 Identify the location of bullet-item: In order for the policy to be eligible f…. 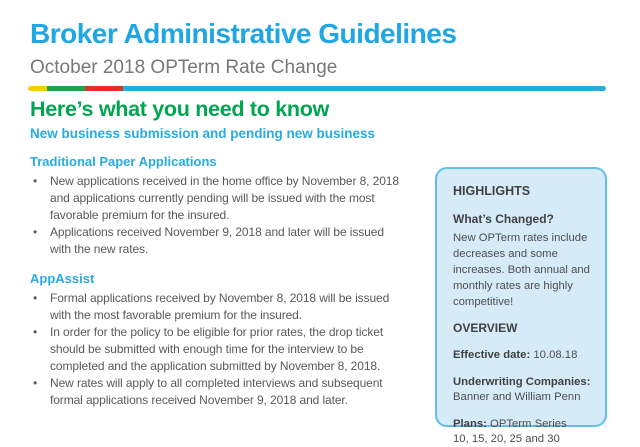
(216, 349).